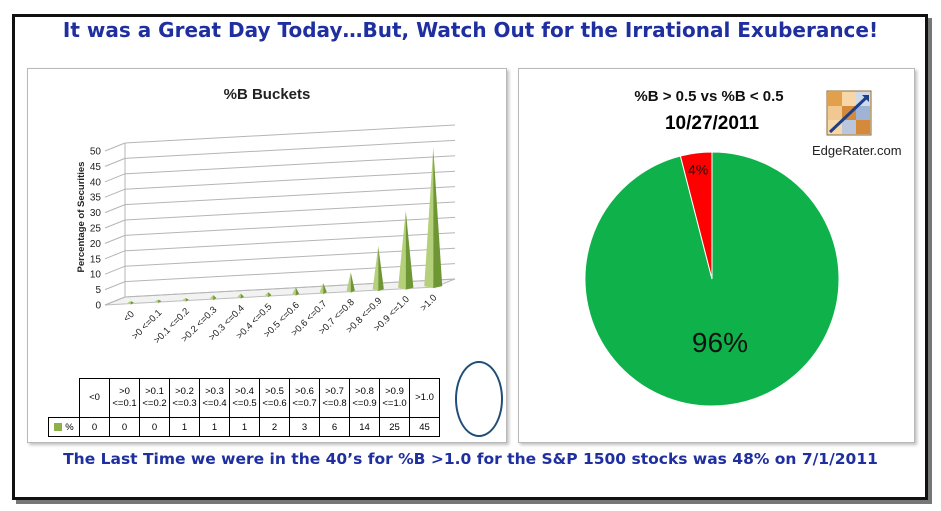 The width and height of the screenshot is (941, 511). I want to click on table-header-line: <=0.1, so click(124, 403).